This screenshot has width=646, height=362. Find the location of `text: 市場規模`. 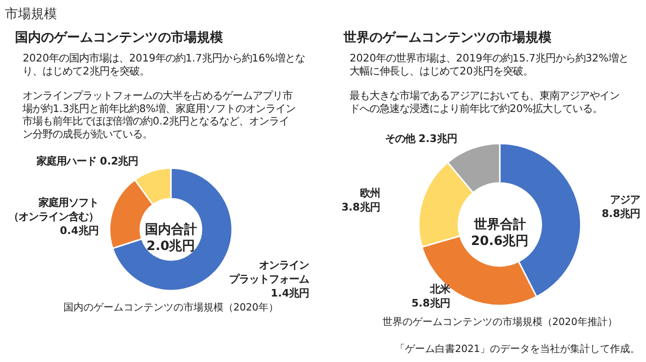

text: 市場規模 is located at coordinates (30, 14).